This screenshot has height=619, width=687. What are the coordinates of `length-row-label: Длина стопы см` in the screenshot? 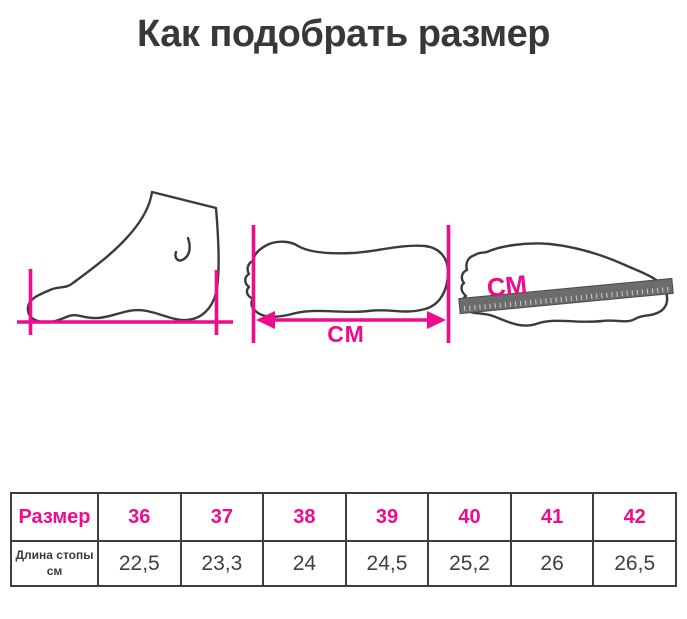 It's located at (54, 563).